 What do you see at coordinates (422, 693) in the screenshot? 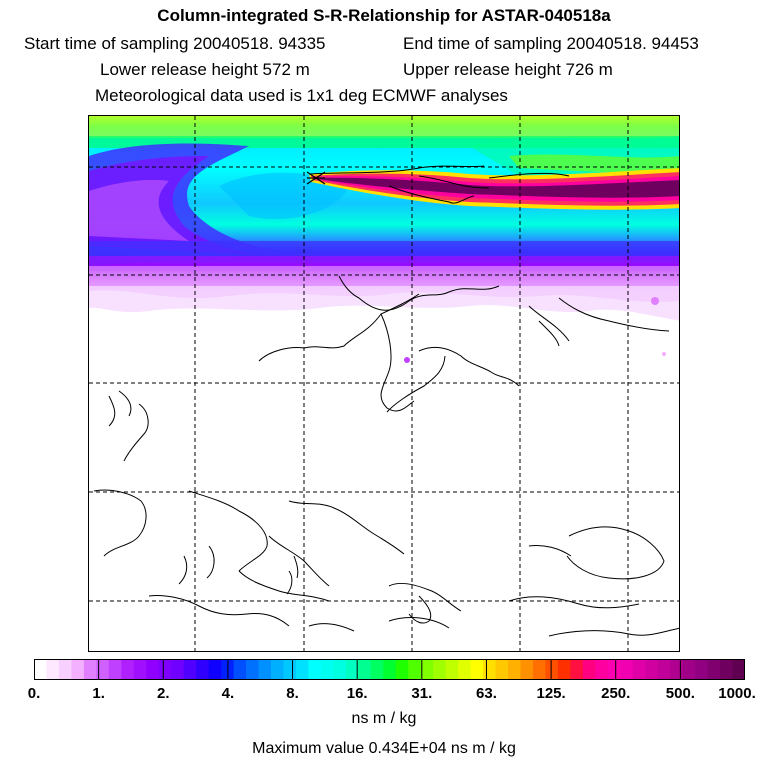
I see `colorbar-tick-label: 31.` at bounding box center [422, 693].